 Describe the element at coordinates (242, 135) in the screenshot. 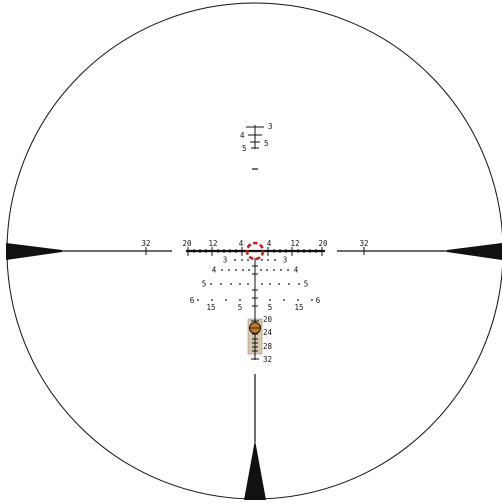

I see `label-top-4: 4` at that location.